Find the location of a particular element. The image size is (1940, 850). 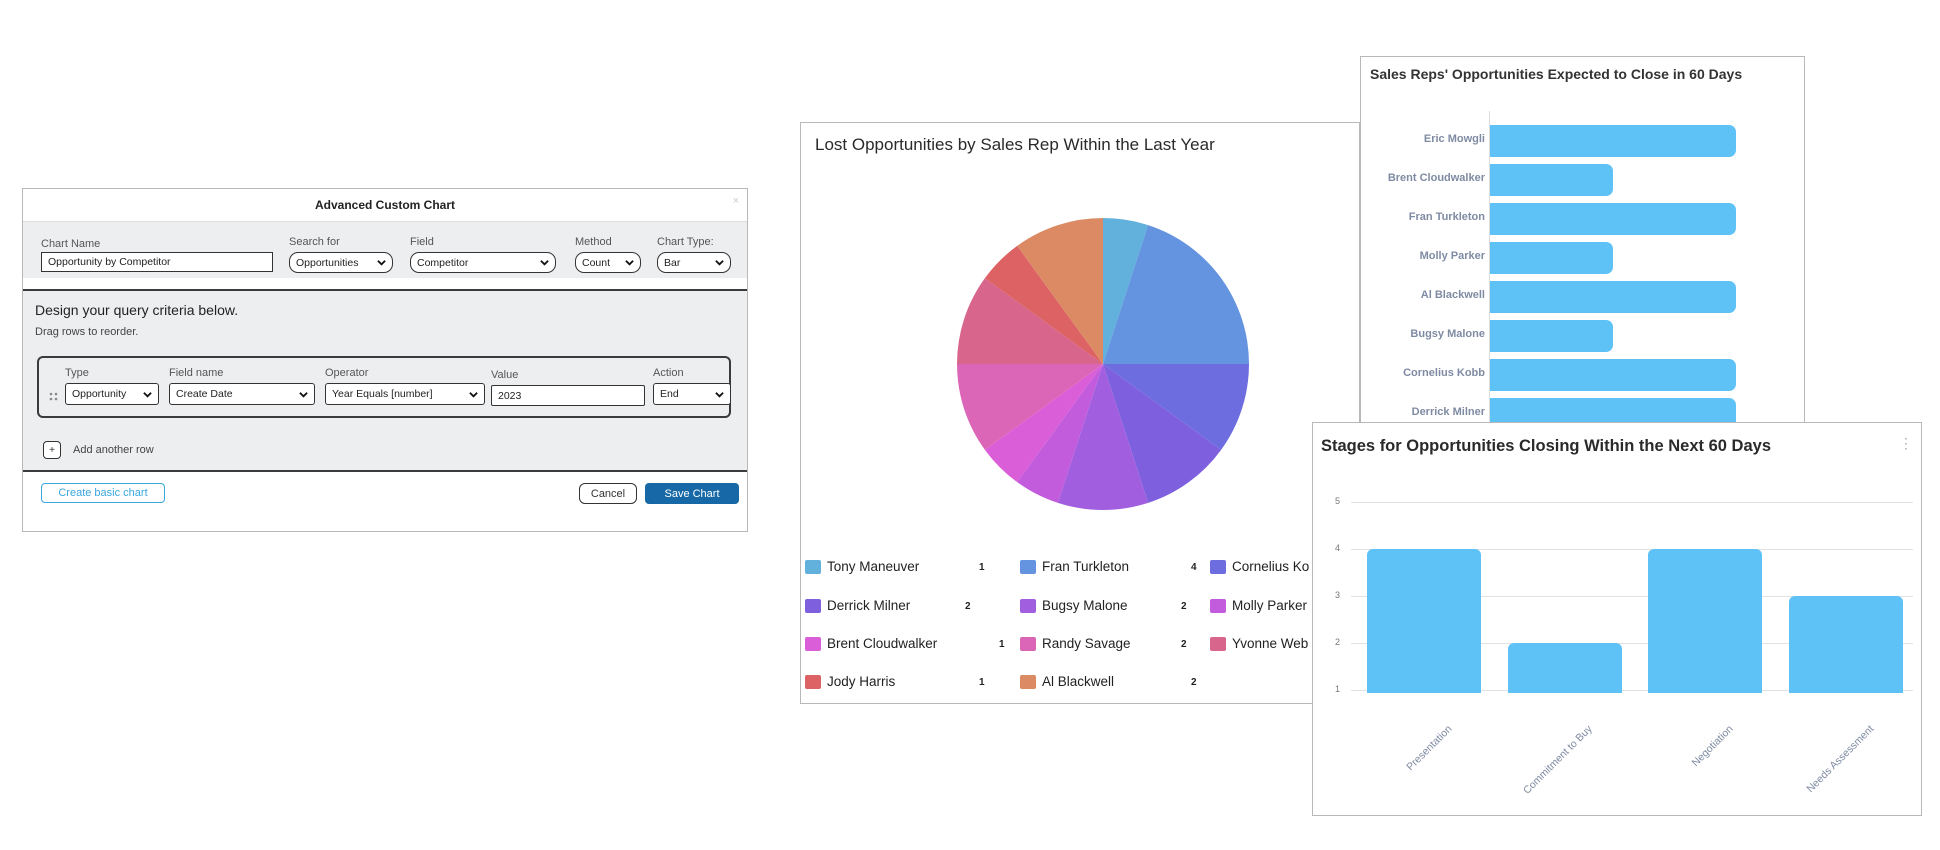

action-select: End is located at coordinates (692, 394).